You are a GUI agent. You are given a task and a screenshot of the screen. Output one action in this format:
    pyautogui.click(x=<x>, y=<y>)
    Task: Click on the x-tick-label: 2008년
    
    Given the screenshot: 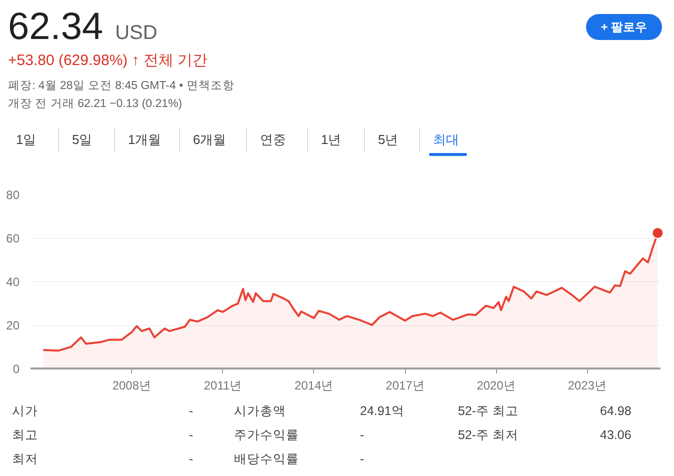 What is the action you would take?
    pyautogui.click(x=132, y=385)
    